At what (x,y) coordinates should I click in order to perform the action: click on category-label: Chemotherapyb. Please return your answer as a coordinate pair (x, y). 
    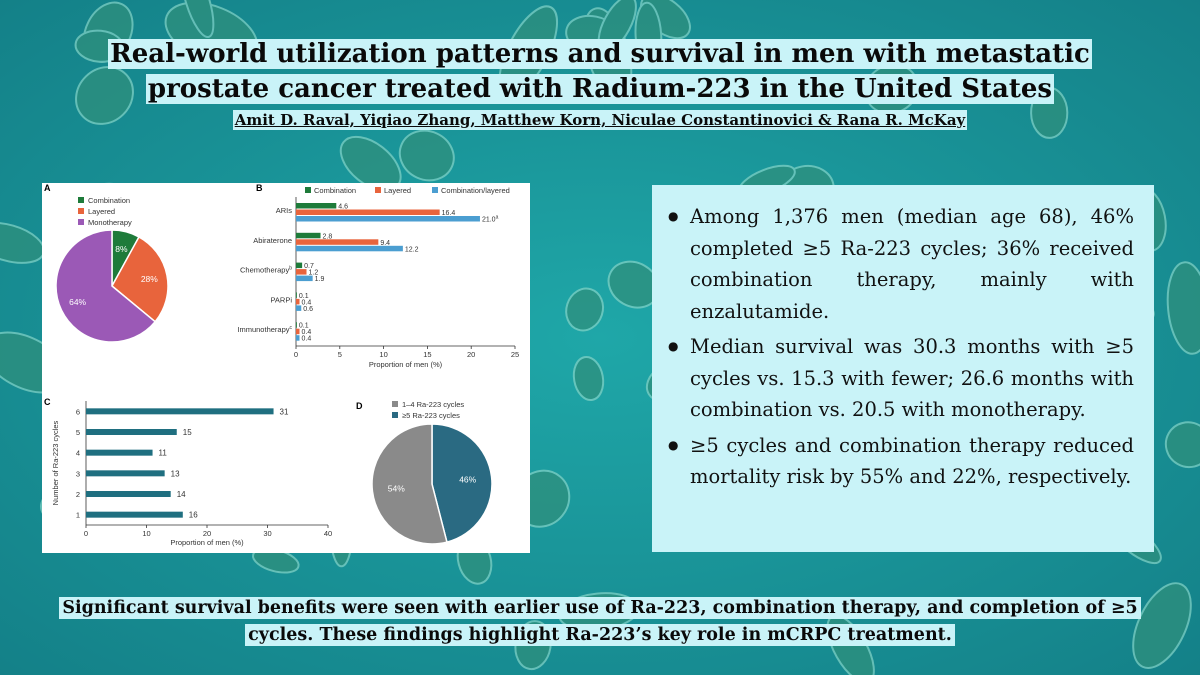
    Looking at the image, I should click on (266, 270).